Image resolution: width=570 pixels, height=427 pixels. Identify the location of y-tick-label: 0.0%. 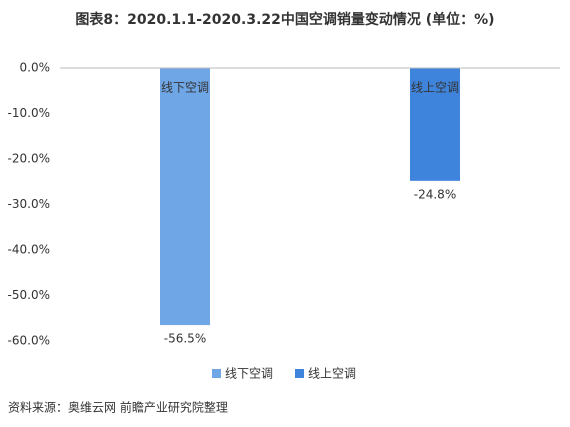
(35, 68).